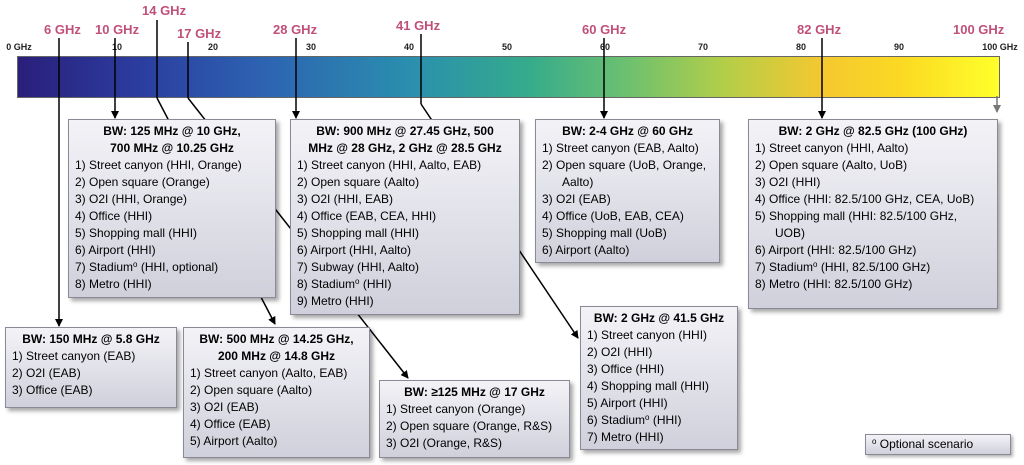  What do you see at coordinates (604, 233) in the screenshot?
I see `list-item: 5) Shopping mall (UoB)` at bounding box center [604, 233].